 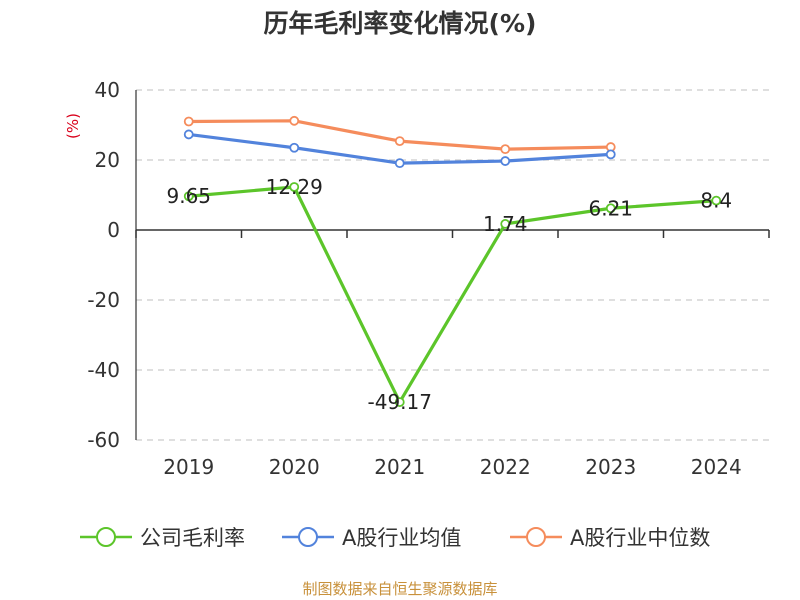 I want to click on data-label: 6.21, so click(x=610, y=208).